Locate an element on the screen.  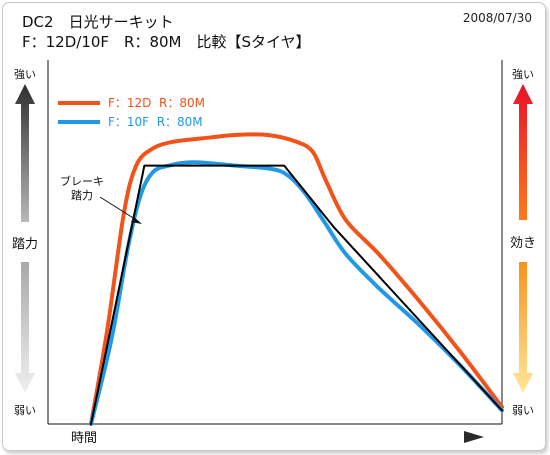
left-down-arrow is located at coordinates (25, 327).